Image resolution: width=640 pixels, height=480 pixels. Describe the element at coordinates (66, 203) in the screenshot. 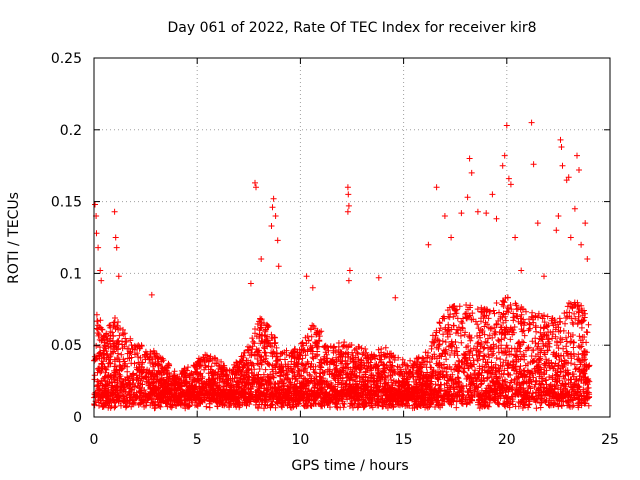

I see `y-tick-label: 0.15` at that location.